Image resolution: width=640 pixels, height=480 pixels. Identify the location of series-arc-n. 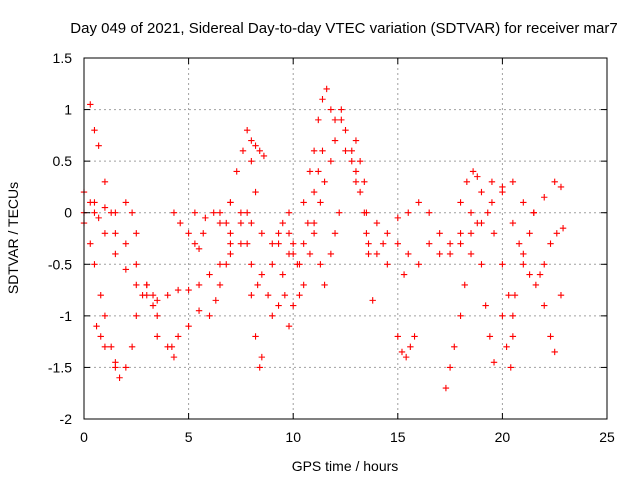
(305, 207).